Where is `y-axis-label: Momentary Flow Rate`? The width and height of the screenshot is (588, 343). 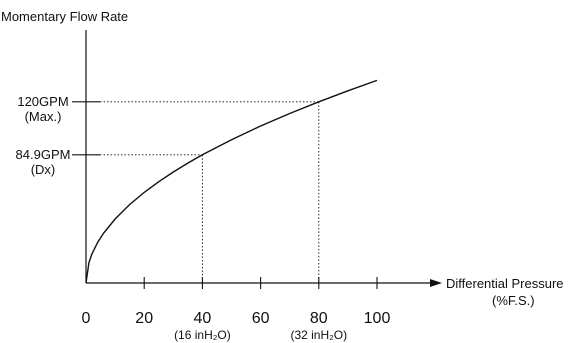
y-axis-label: Momentary Flow Rate is located at coordinates (64, 16).